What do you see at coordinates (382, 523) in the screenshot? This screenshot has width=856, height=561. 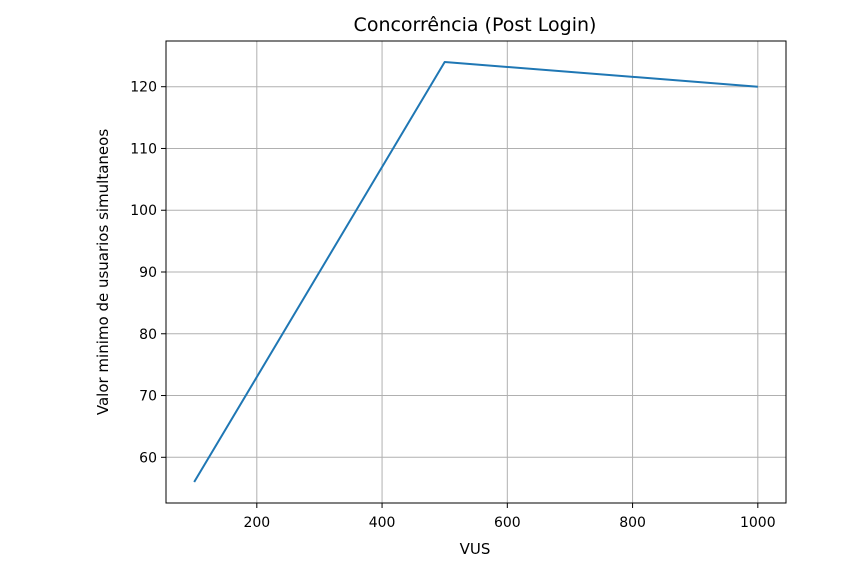 I see `x-tick-label: 400` at bounding box center [382, 523].